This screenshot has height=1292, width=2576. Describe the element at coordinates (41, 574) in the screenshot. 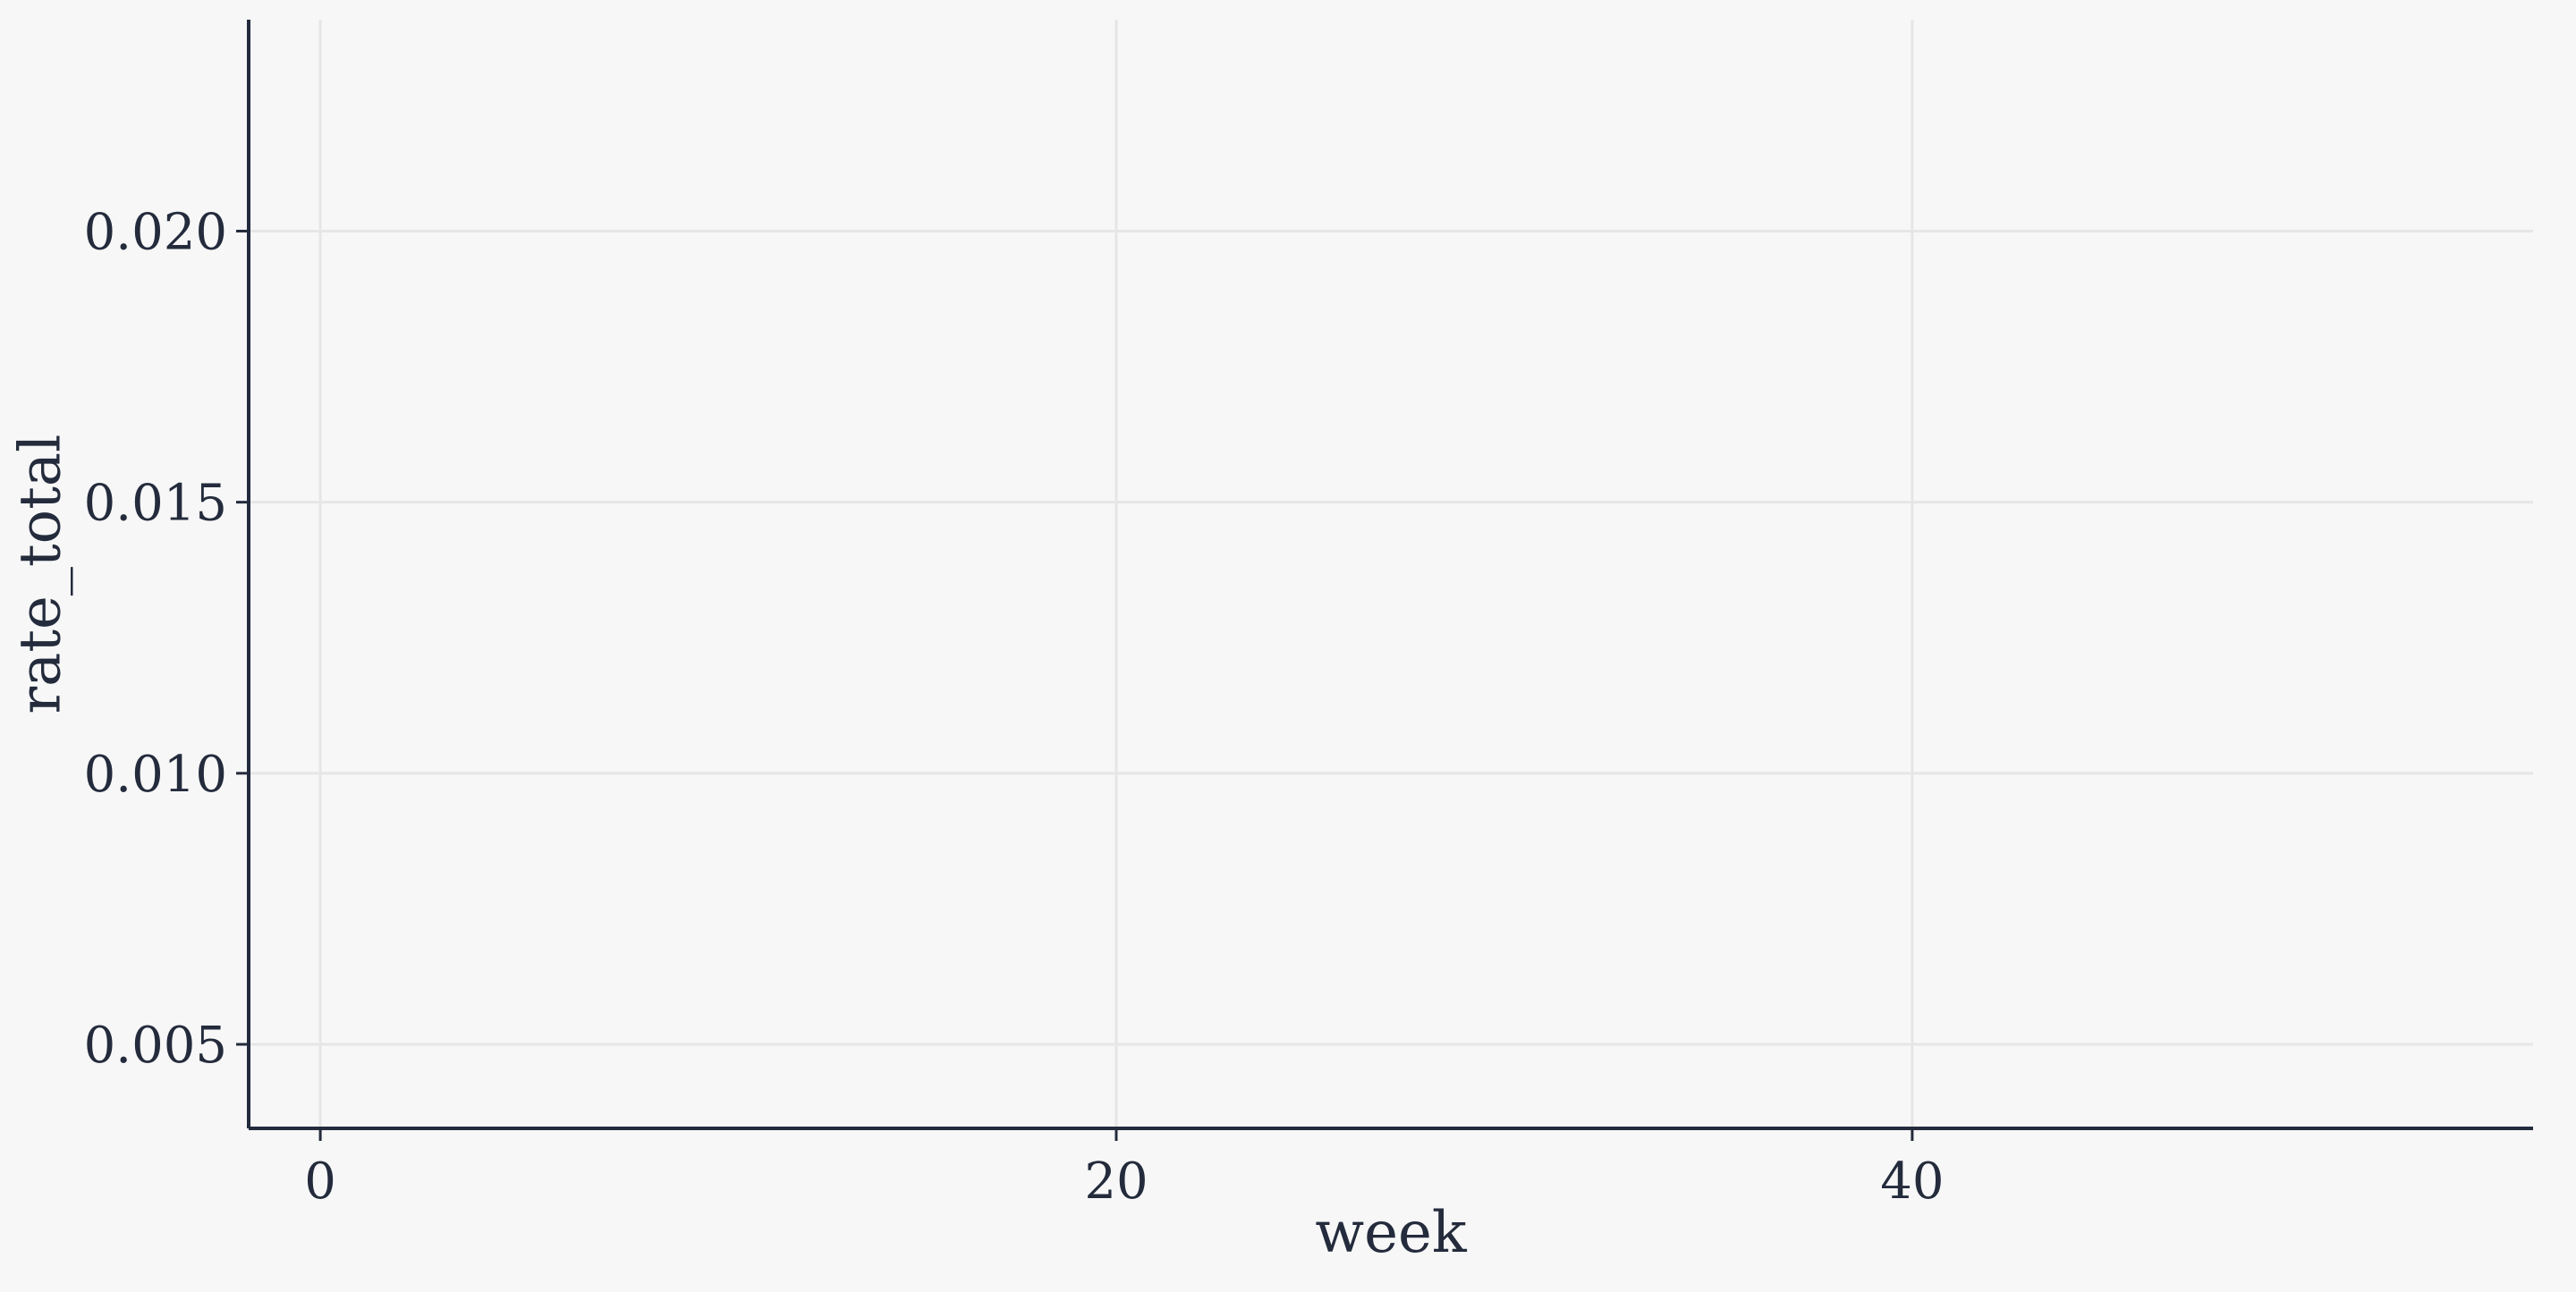

I see `y-axis-title: rate_total` at that location.